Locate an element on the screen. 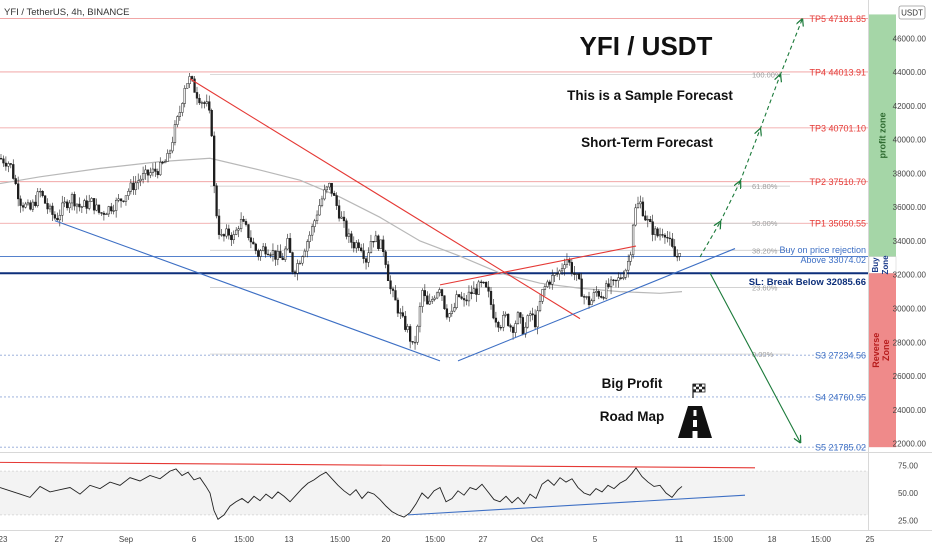 The height and width of the screenshot is (550, 932). fib-label: 100.00% is located at coordinates (767, 75).